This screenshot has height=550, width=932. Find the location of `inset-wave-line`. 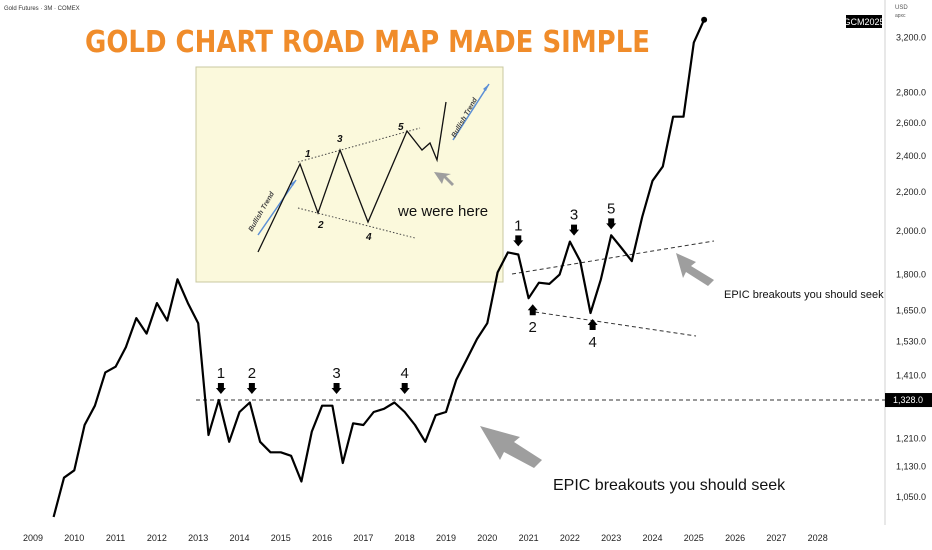

inset-wave-line is located at coordinates (352, 177).